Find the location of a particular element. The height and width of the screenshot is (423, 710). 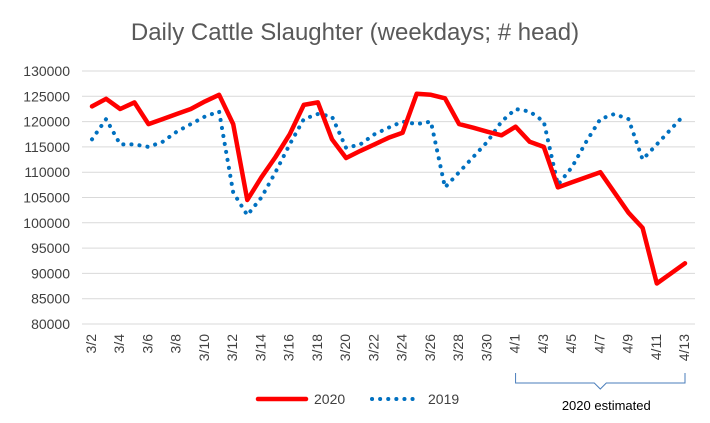

x-tick-label: 3/28 is located at coordinates (458, 347).